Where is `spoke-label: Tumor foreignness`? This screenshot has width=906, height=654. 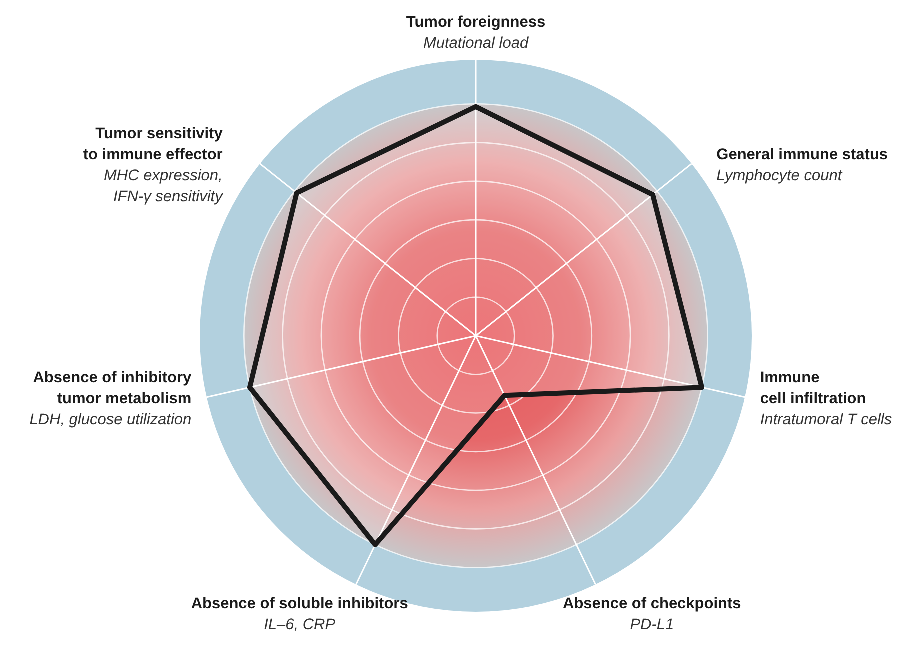 spoke-label: Tumor foreignness is located at coordinates (476, 22).